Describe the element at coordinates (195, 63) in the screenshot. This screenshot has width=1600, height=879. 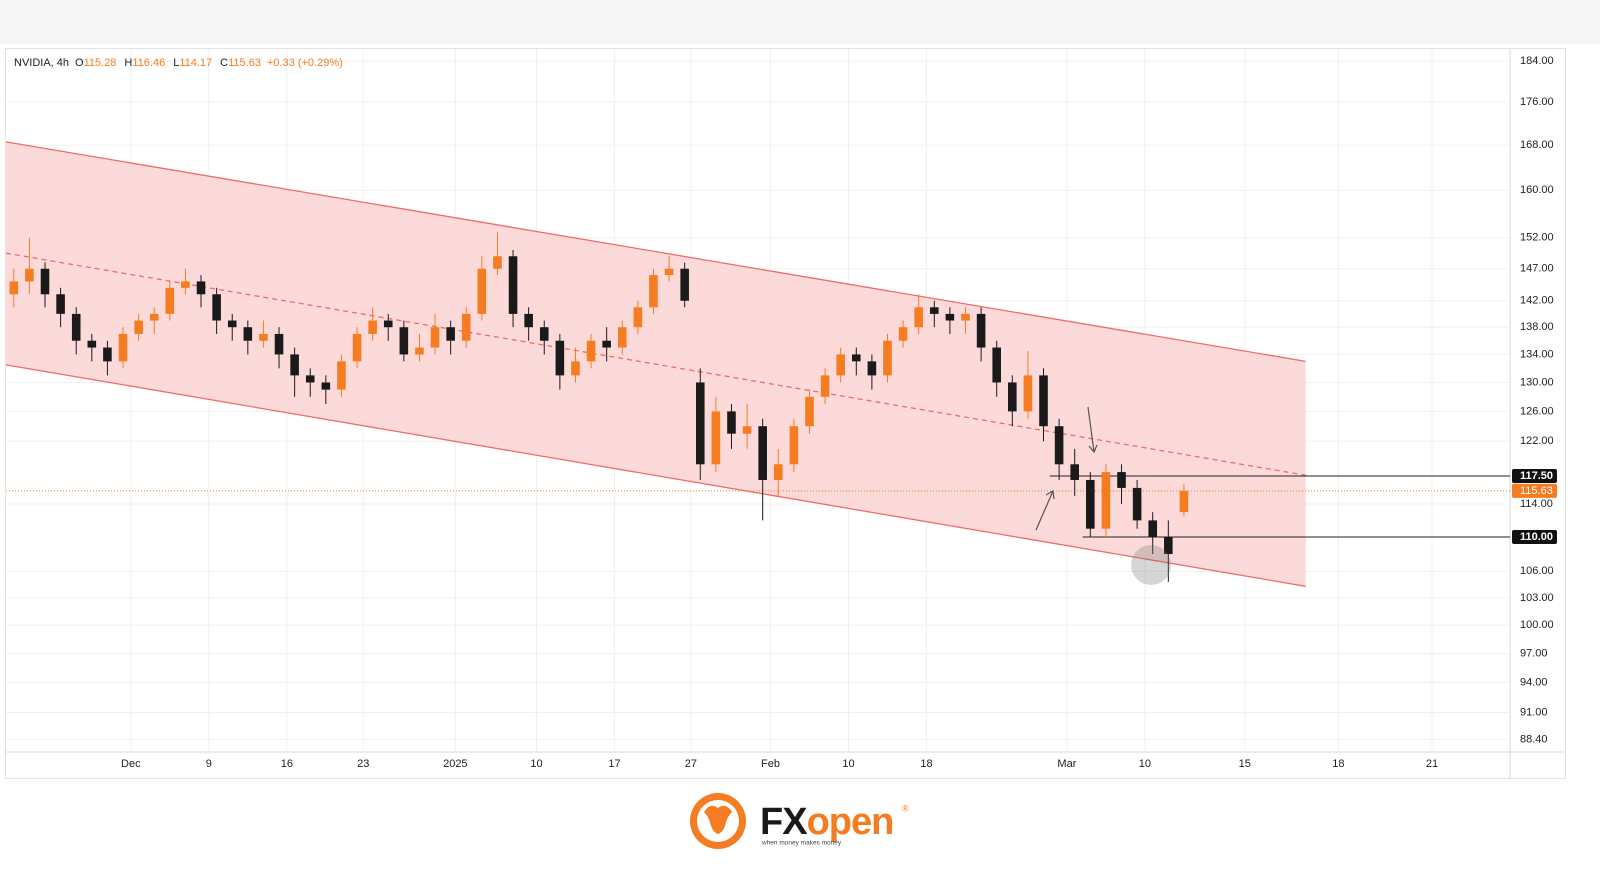
I see `ohlc-value: 114.17` at that location.